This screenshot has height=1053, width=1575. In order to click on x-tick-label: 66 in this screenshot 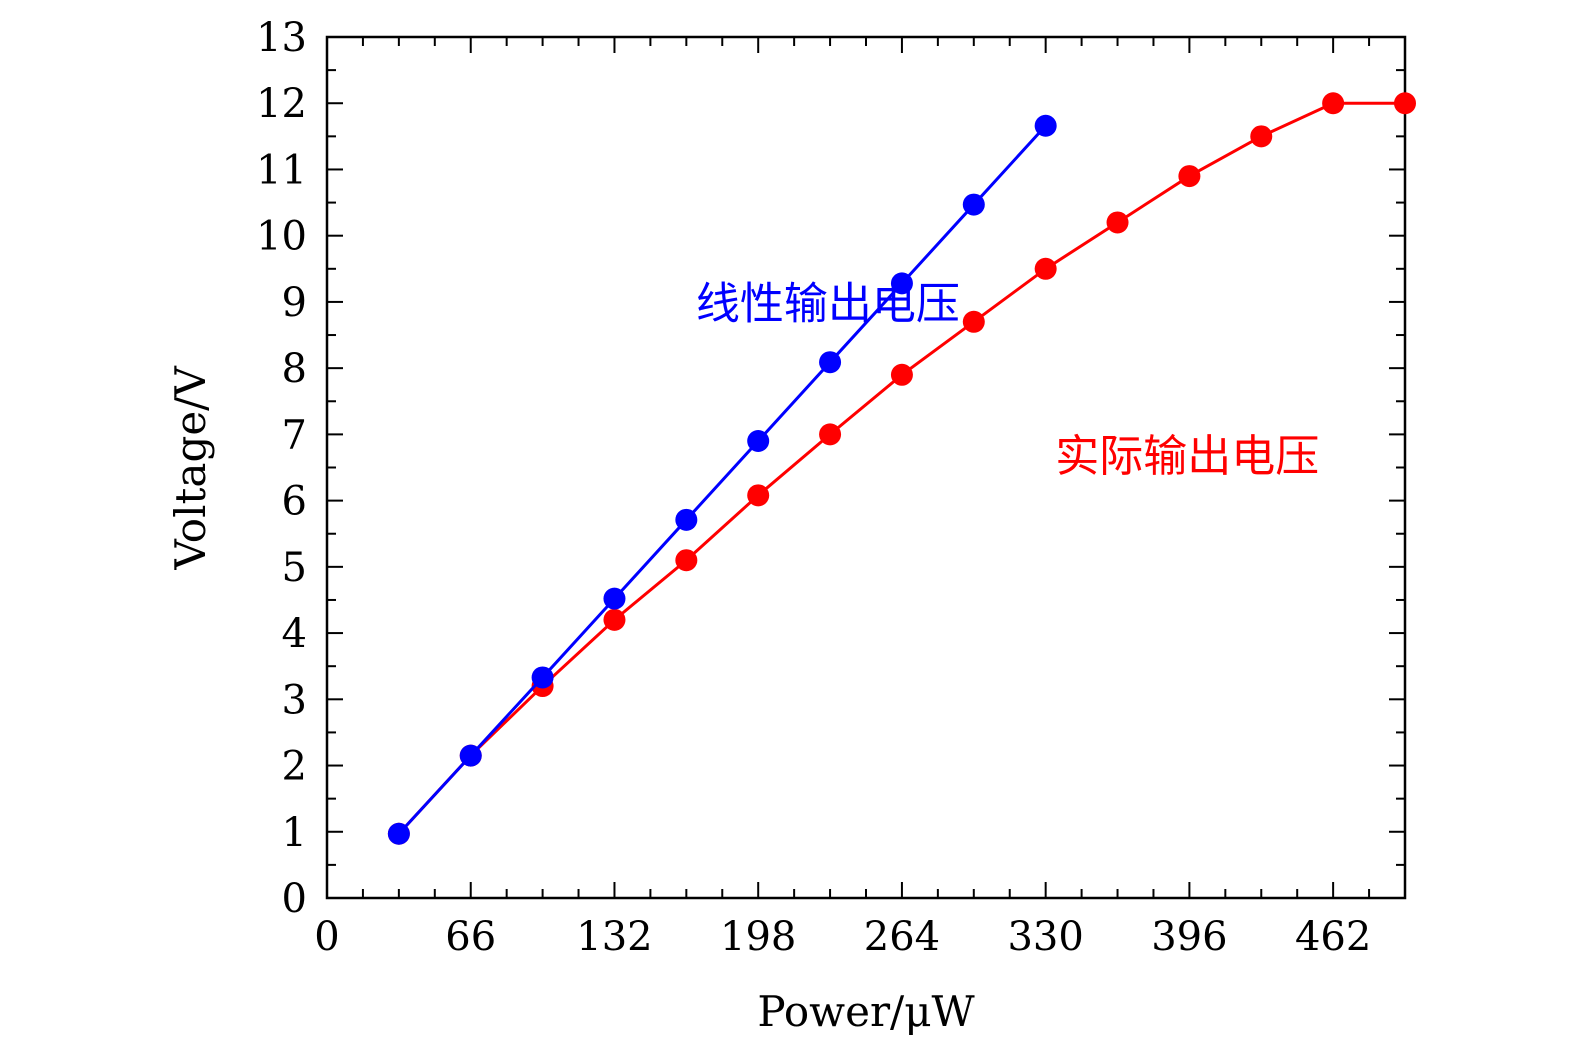, I will do `click(470, 937)`.